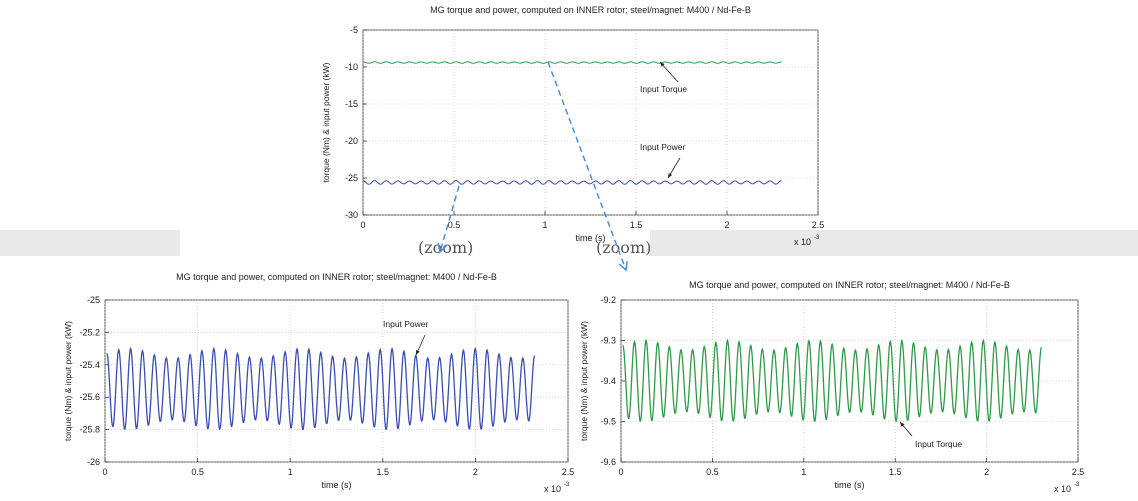 This screenshot has width=1138, height=501. What do you see at coordinates (446, 247) in the screenshot?
I see `zoom-label-left: (zoom)` at bounding box center [446, 247].